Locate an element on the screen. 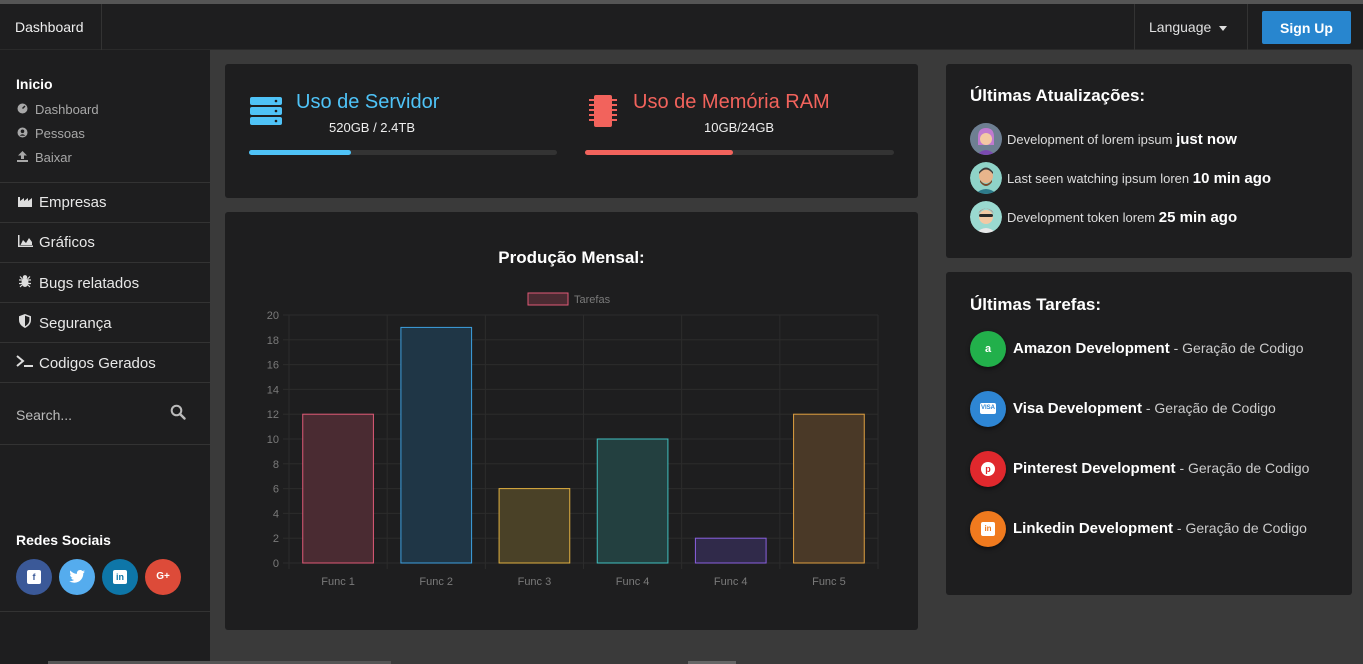 This screenshot has width=1363, height=664. terminal-icon is located at coordinates (25, 362).